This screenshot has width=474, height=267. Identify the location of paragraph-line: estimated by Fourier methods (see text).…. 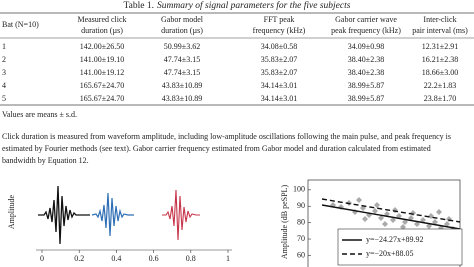
(216, 148).